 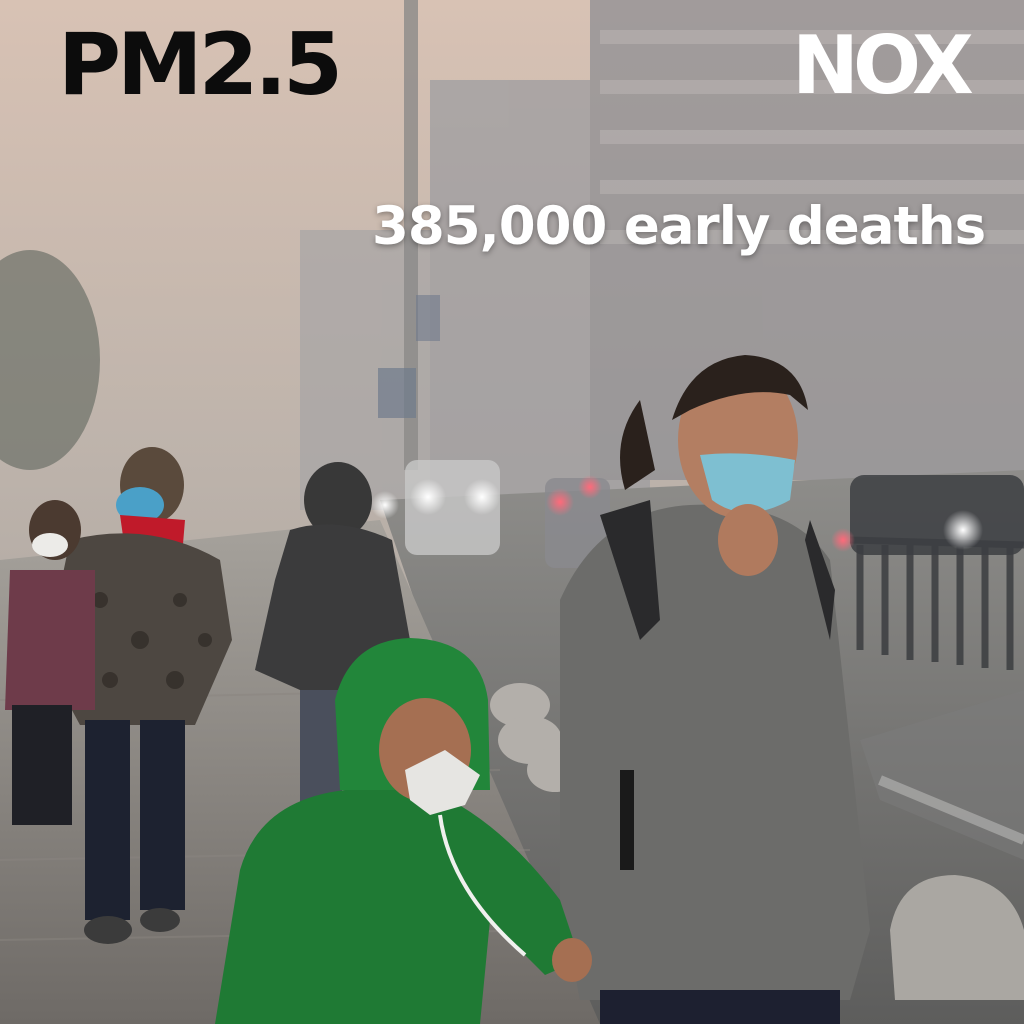 What do you see at coordinates (957, 937) in the screenshot?
I see `rock` at bounding box center [957, 937].